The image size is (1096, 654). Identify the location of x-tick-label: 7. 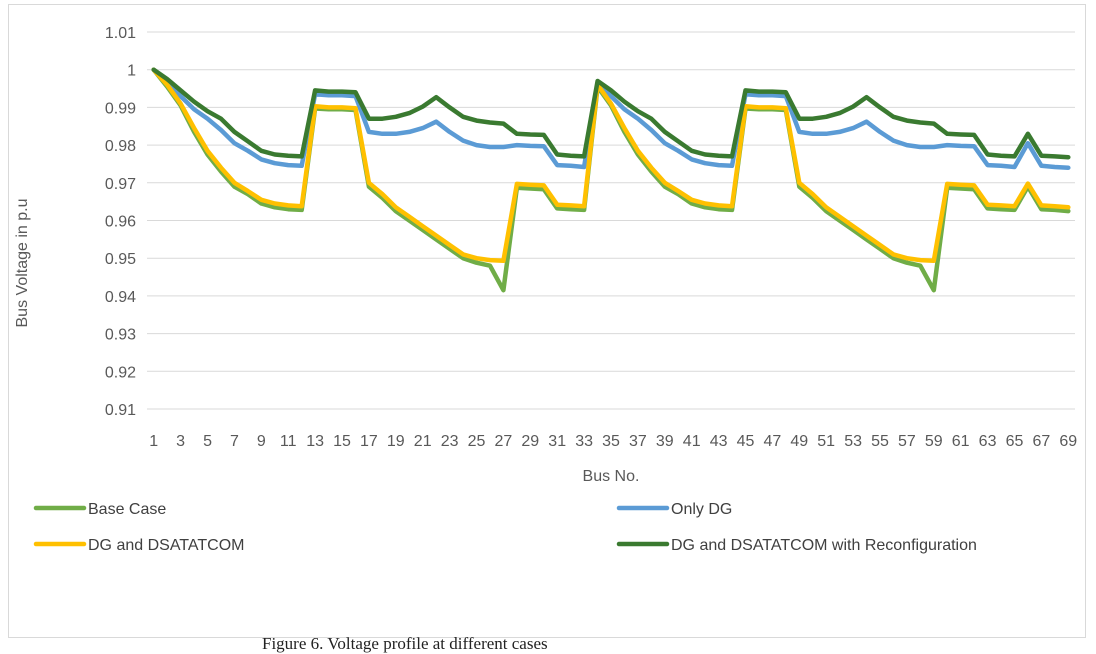
(234, 441).